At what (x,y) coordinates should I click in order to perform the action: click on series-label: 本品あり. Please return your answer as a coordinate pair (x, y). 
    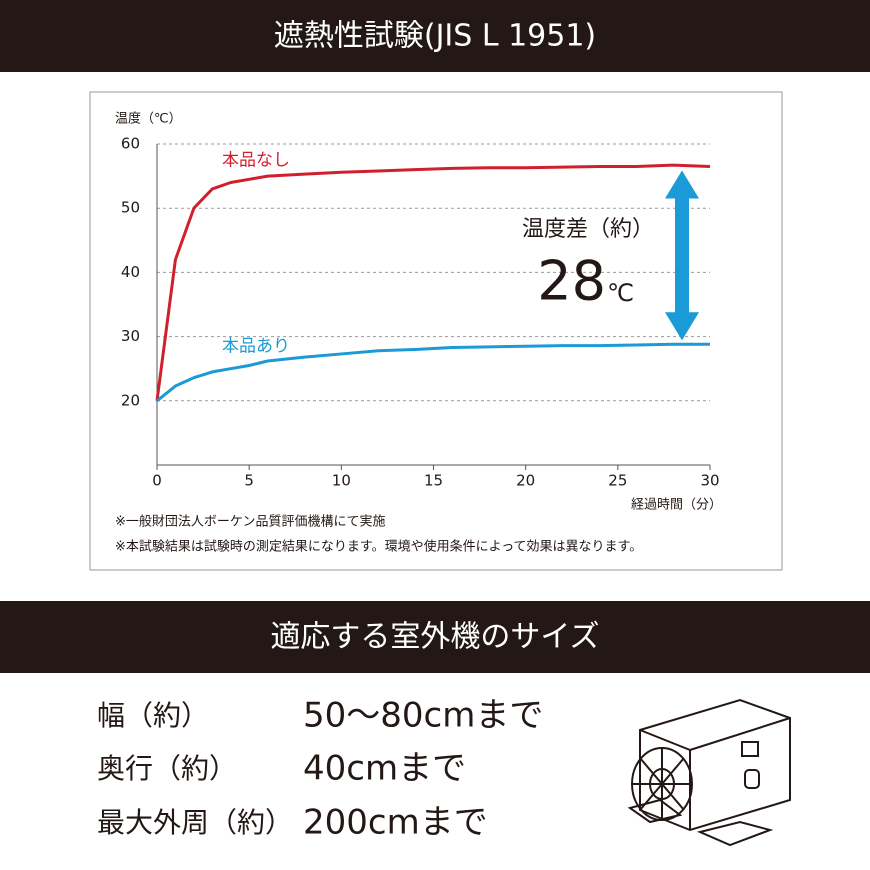
    Looking at the image, I should click on (256, 347).